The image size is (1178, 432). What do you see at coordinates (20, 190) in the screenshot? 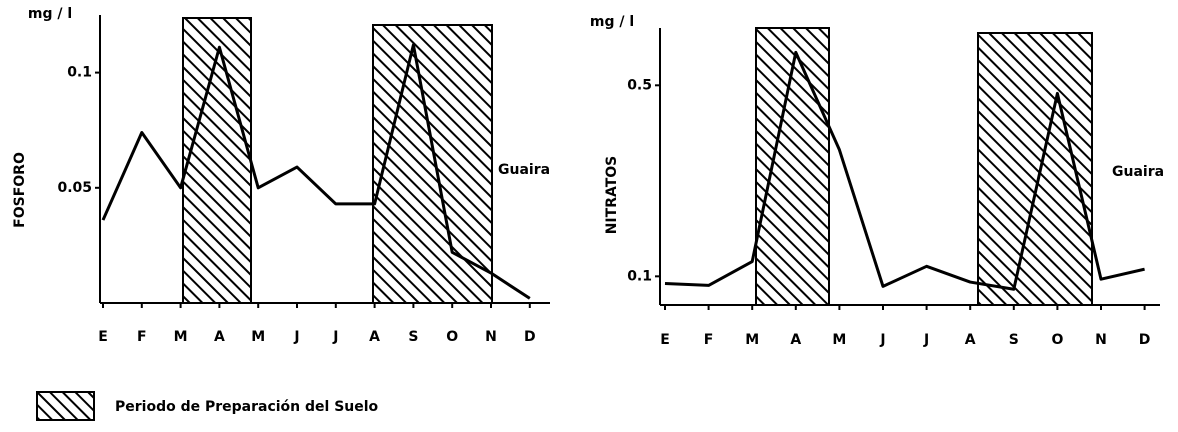
I see `y-axis-title: FOSFORO` at bounding box center [20, 190].